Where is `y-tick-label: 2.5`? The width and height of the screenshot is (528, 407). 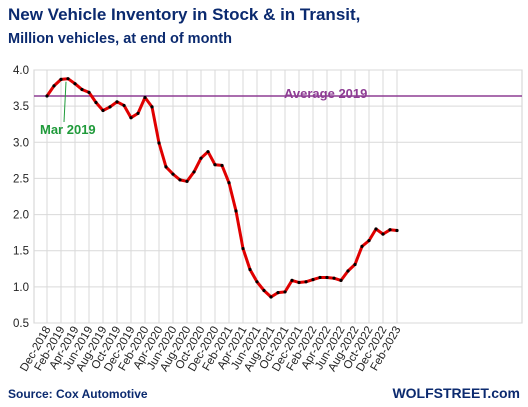 y-tick-label: 2.5 is located at coordinates (21, 179).